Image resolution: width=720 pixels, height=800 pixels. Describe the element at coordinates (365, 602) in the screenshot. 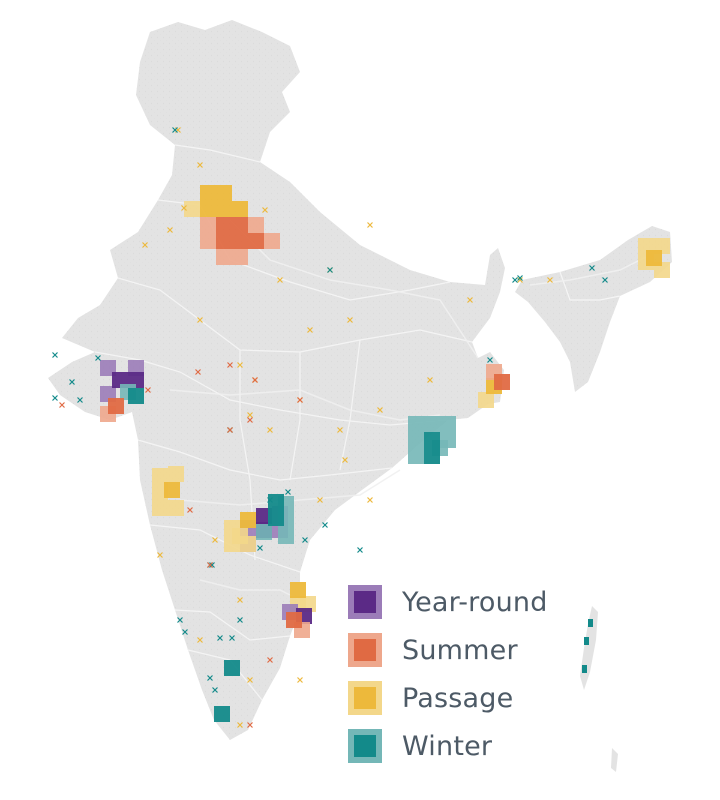

I see `year-round-swatch` at that location.